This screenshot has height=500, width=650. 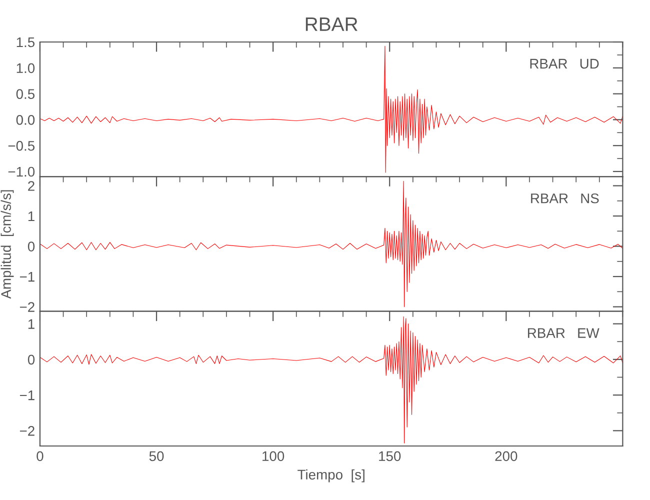 I want to click on annotation: RBAR UD, so click(x=564, y=63).